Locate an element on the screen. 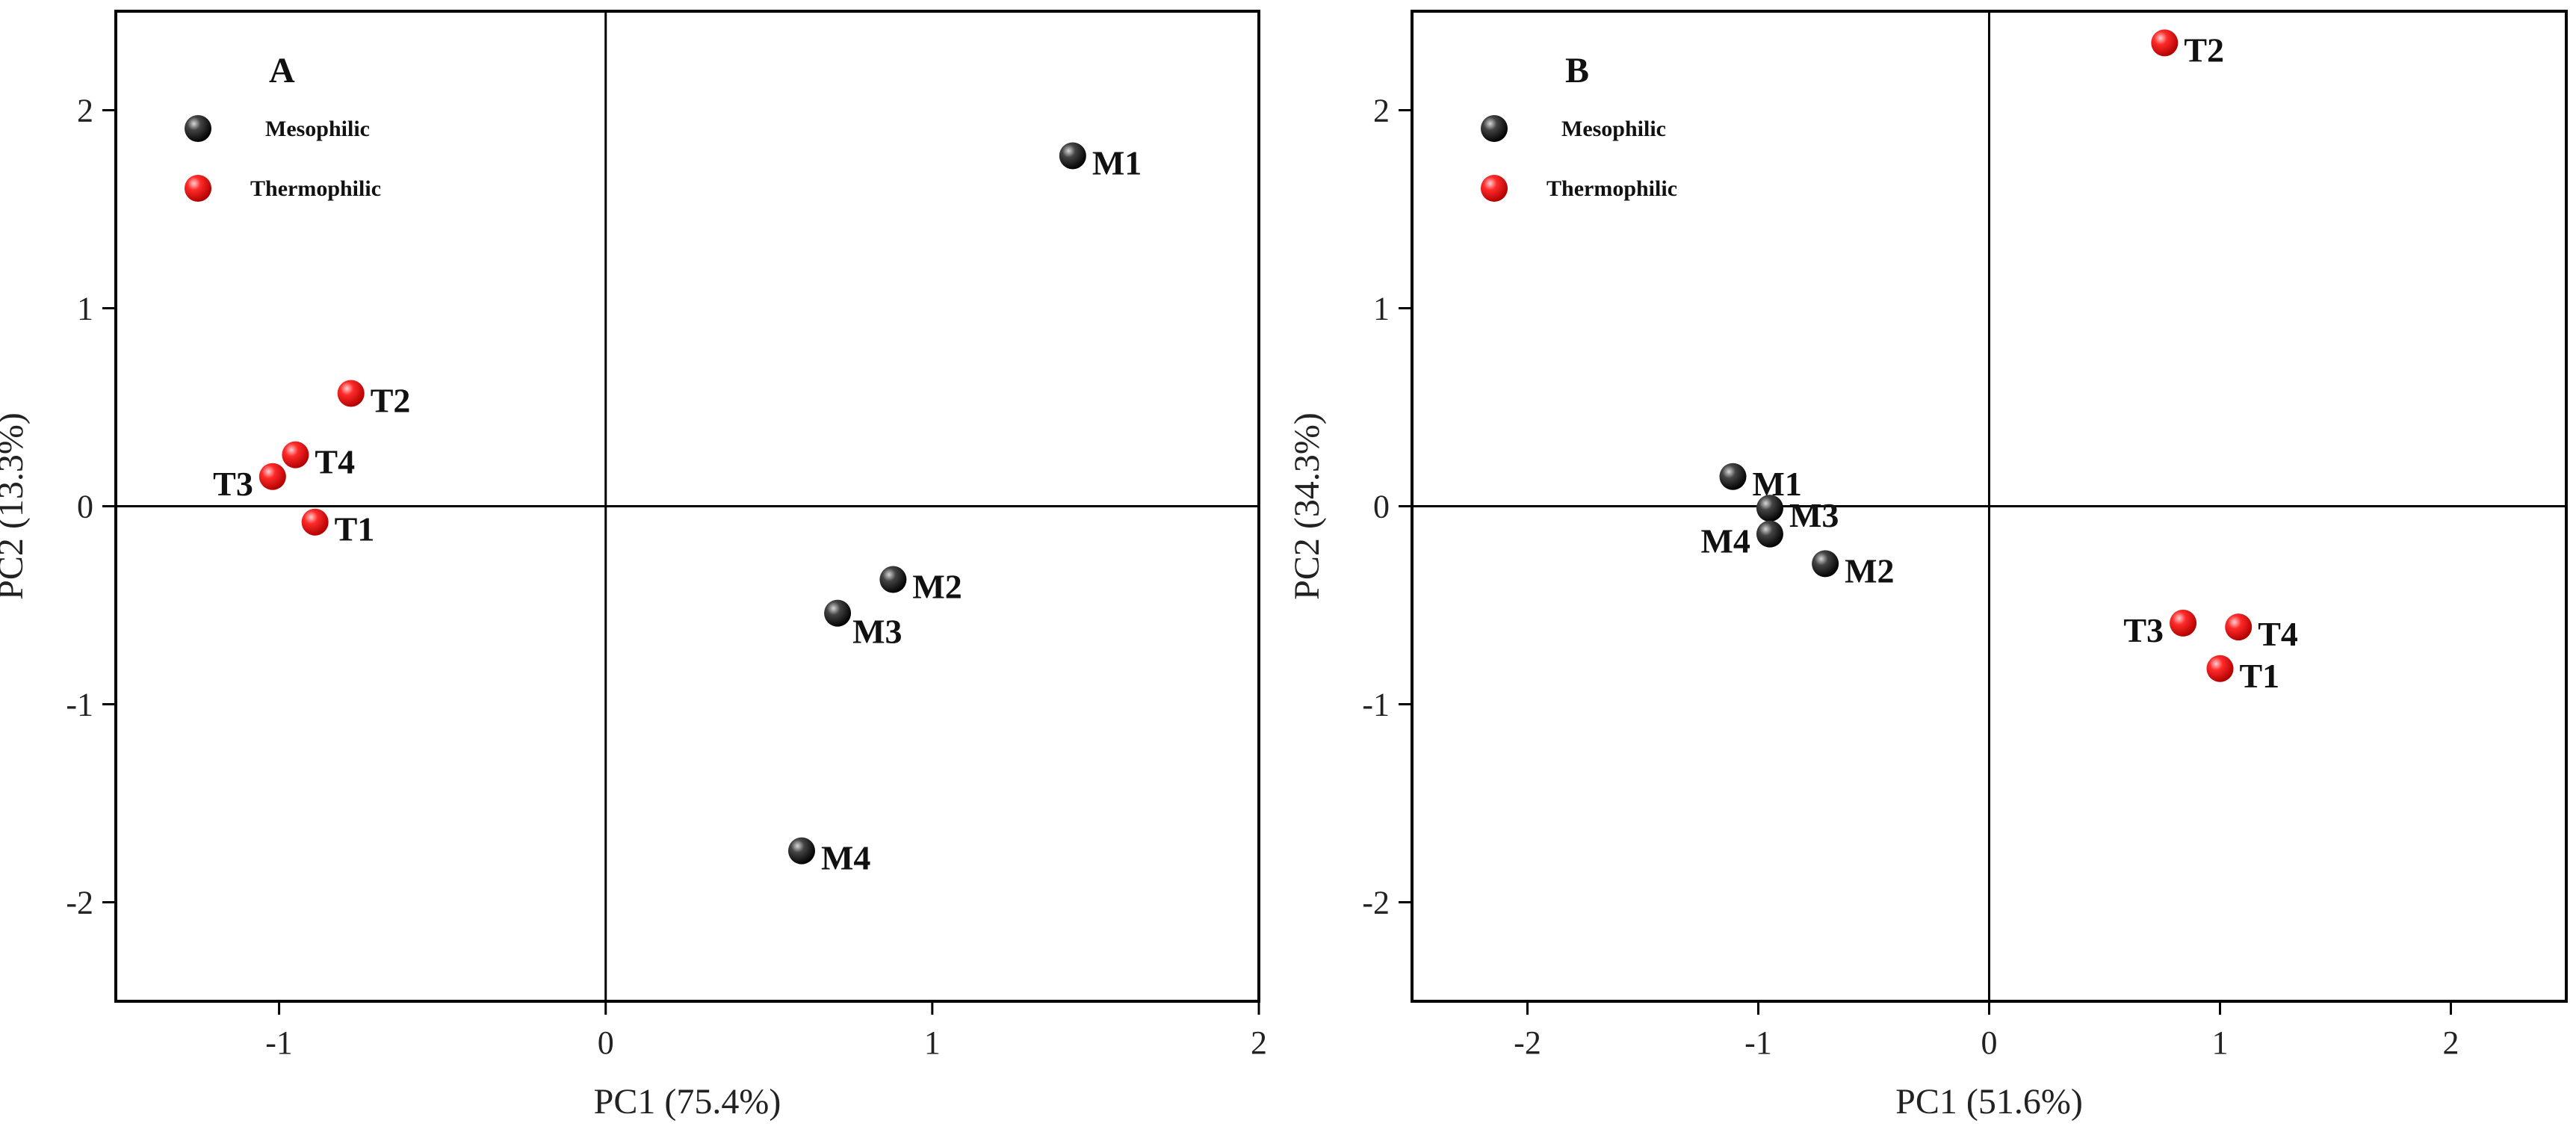 The width and height of the screenshot is (2576, 1138). y-axis-title: PC2 (13.3%) is located at coordinates (15, 506).